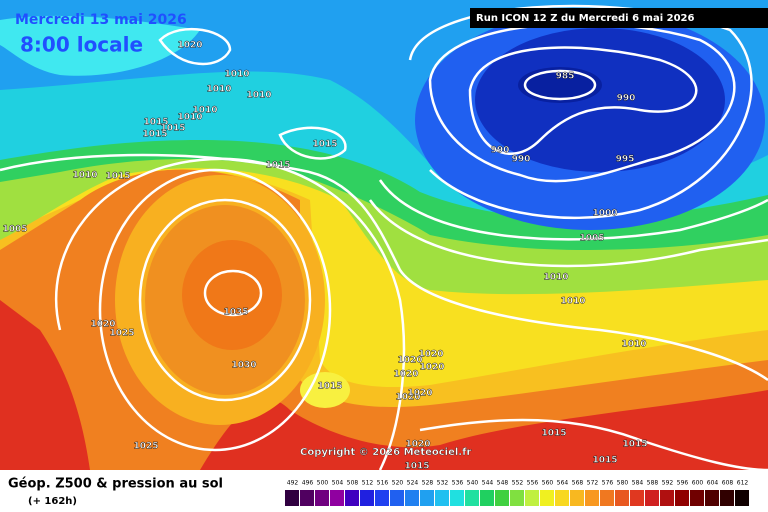 The image size is (768, 512). Describe the element at coordinates (728, 483) in the screenshot. I see `scale-label: 608` at that location.